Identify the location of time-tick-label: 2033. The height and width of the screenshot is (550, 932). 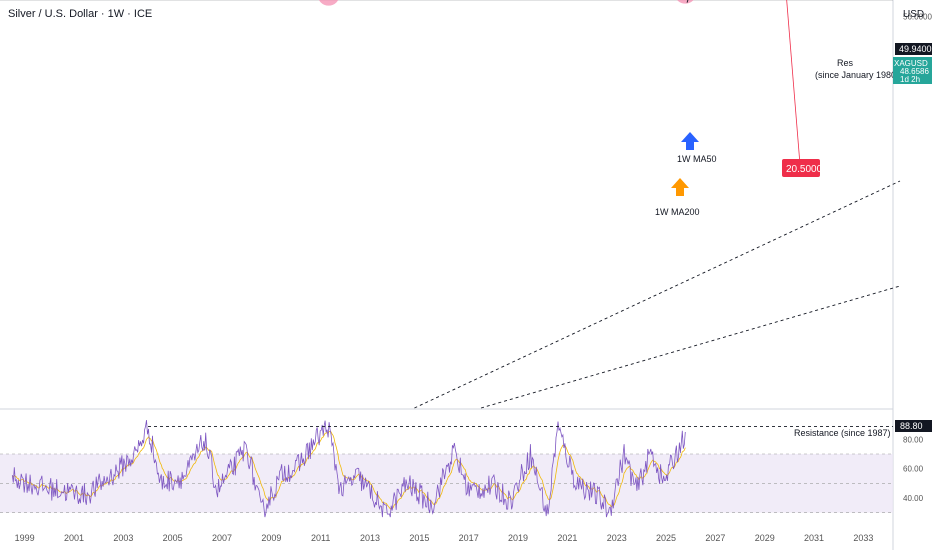
(863, 538).